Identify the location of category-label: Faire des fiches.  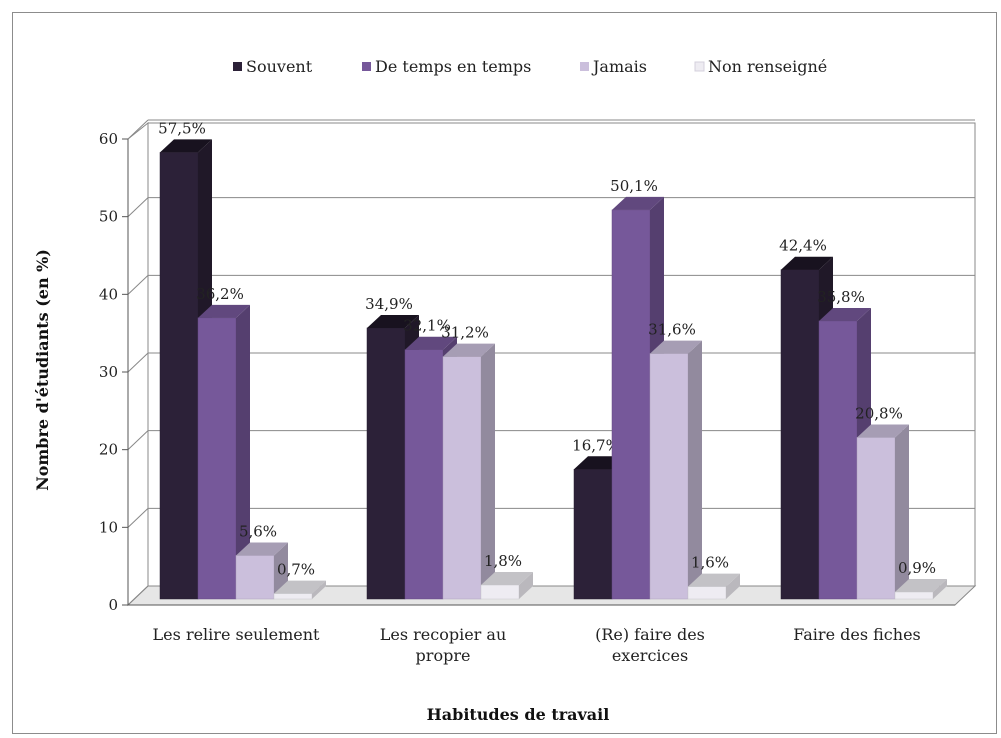
(857, 634).